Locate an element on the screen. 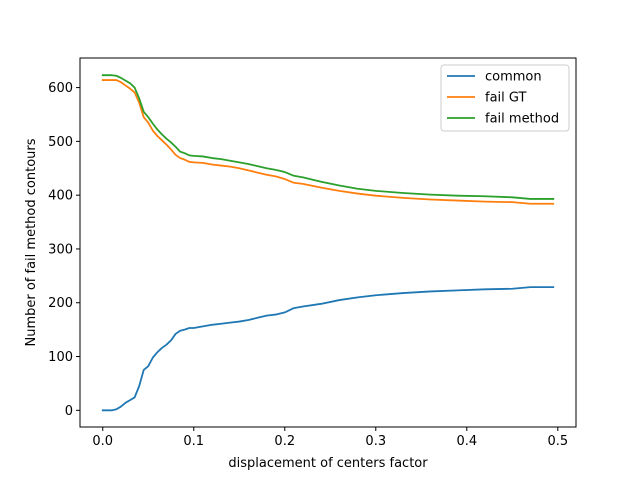 This screenshot has width=640, height=480. y-tick-label: 300 is located at coordinates (60, 249).